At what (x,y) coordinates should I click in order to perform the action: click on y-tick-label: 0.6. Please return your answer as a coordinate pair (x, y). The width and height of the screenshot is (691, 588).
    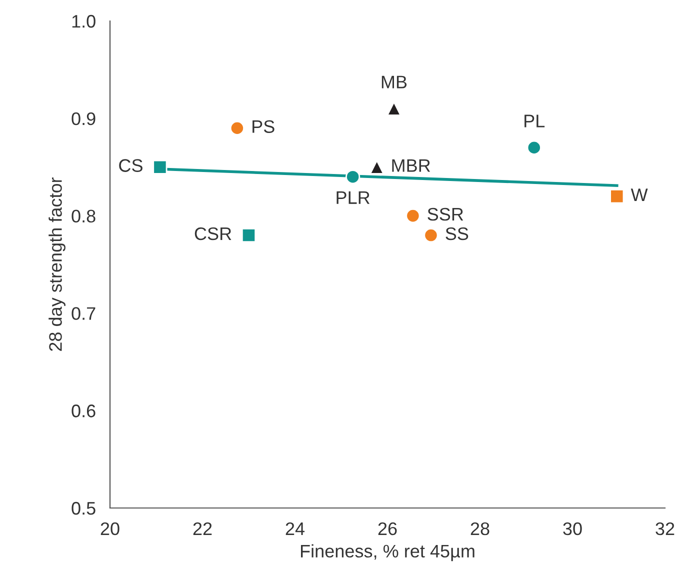
    Looking at the image, I should click on (84, 411).